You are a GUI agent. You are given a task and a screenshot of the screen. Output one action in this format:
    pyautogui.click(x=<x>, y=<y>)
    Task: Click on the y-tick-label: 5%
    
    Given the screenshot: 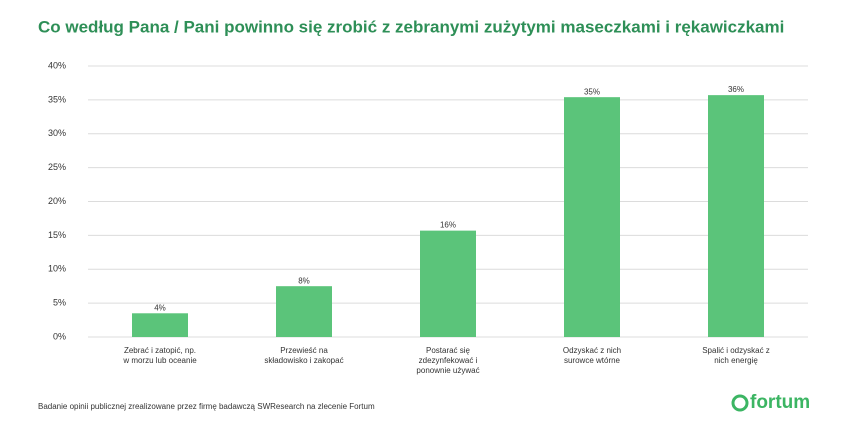 What is the action you would take?
    pyautogui.click(x=59, y=303)
    